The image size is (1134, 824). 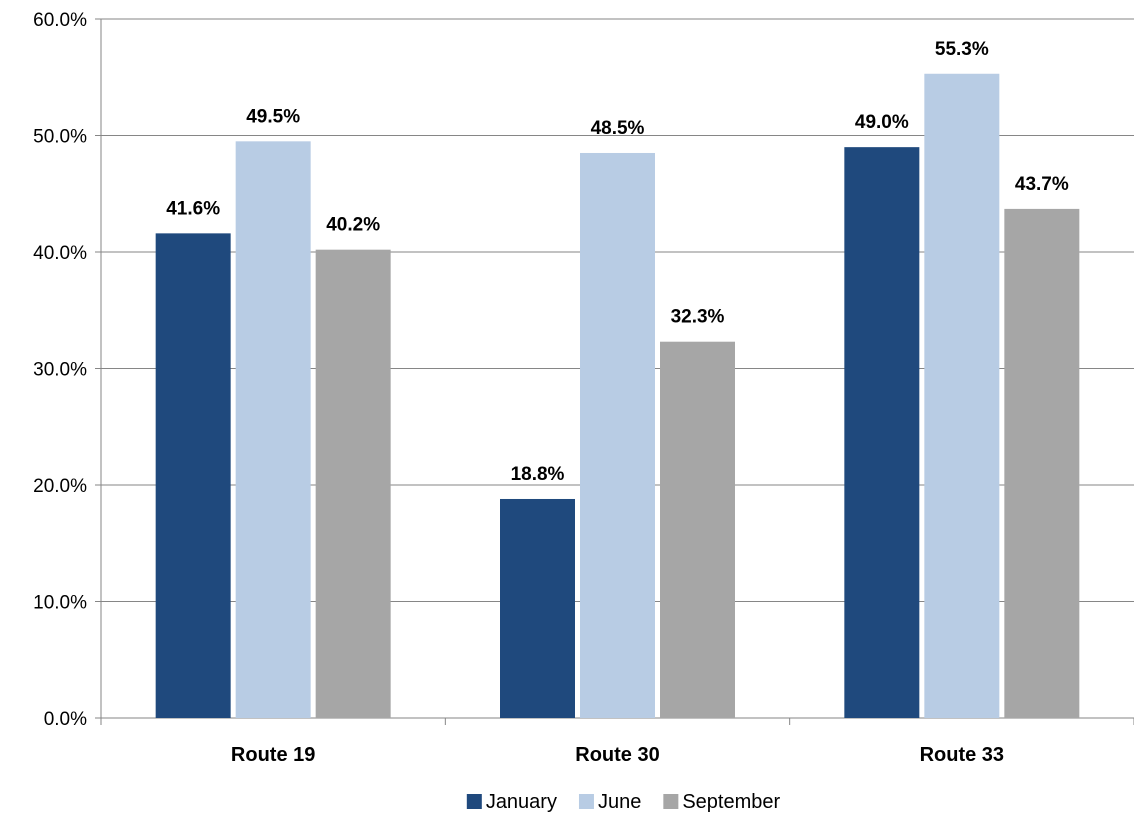 I want to click on y-tick-label: 10.0%, so click(x=60, y=603).